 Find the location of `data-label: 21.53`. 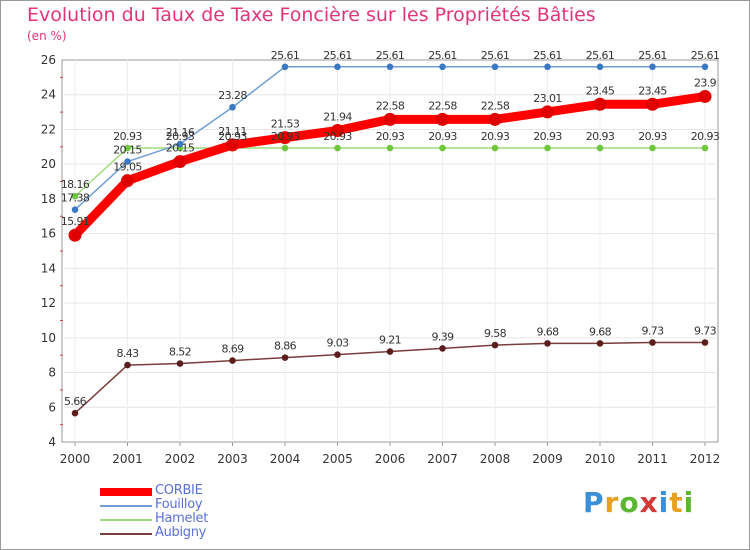

data-label: 21.53 is located at coordinates (285, 124).